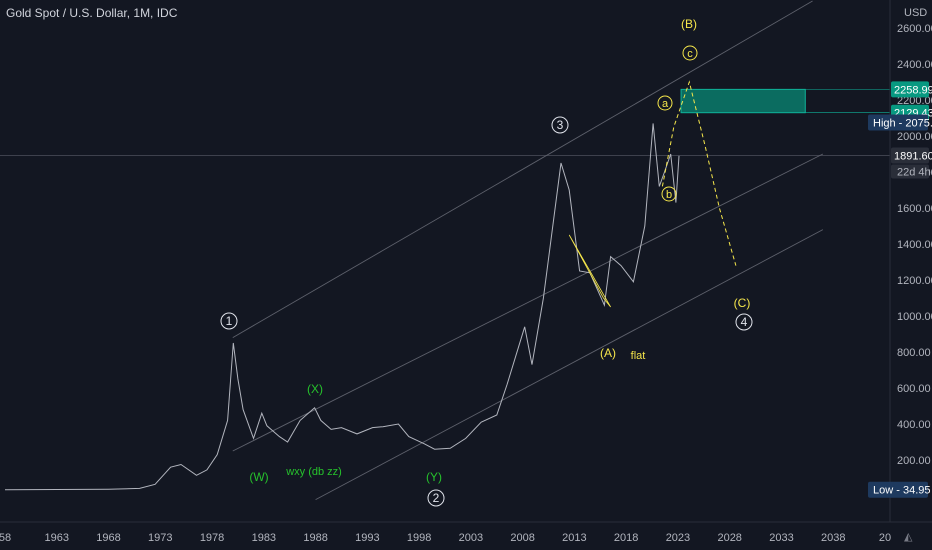 The image size is (932, 550). What do you see at coordinates (913, 90) in the screenshot?
I see `price-badge-text: 2258.99` at bounding box center [913, 90].